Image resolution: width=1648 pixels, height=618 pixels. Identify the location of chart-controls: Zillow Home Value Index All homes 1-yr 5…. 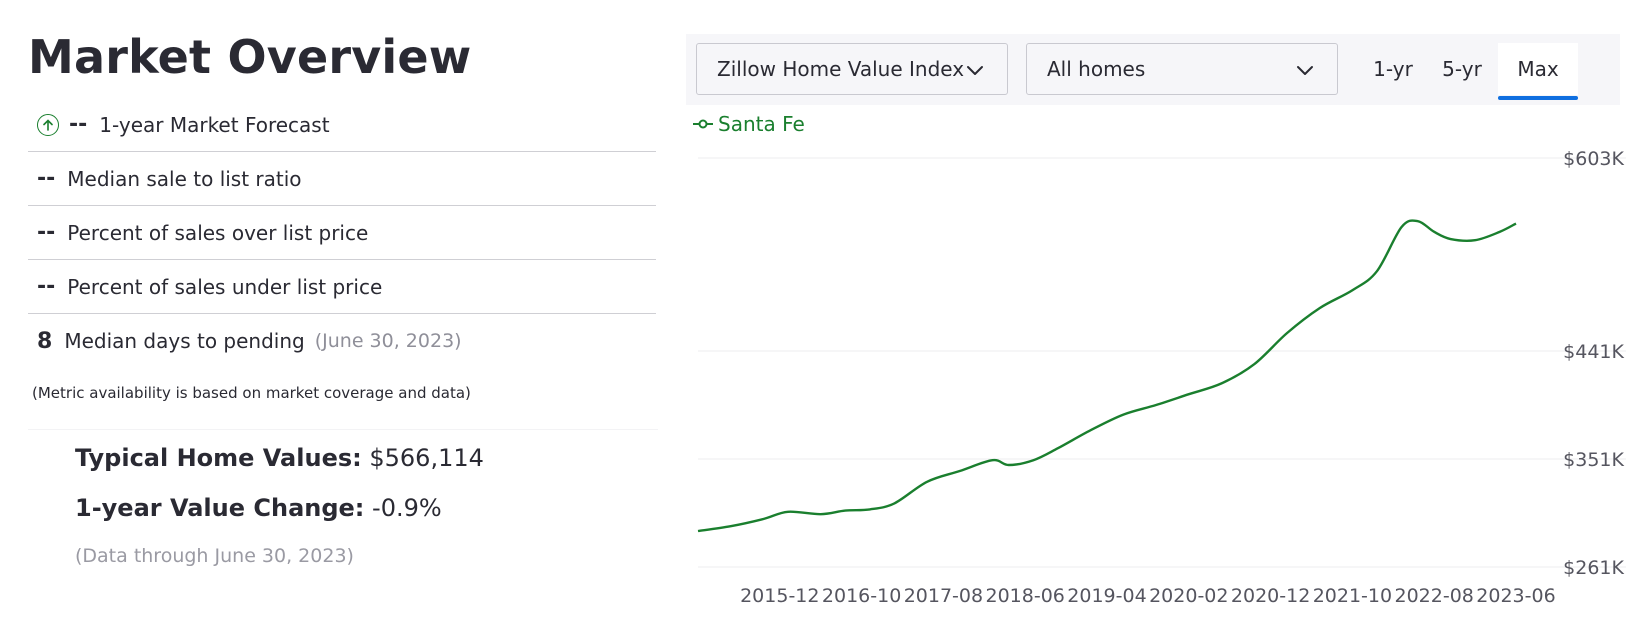
(1153, 69).